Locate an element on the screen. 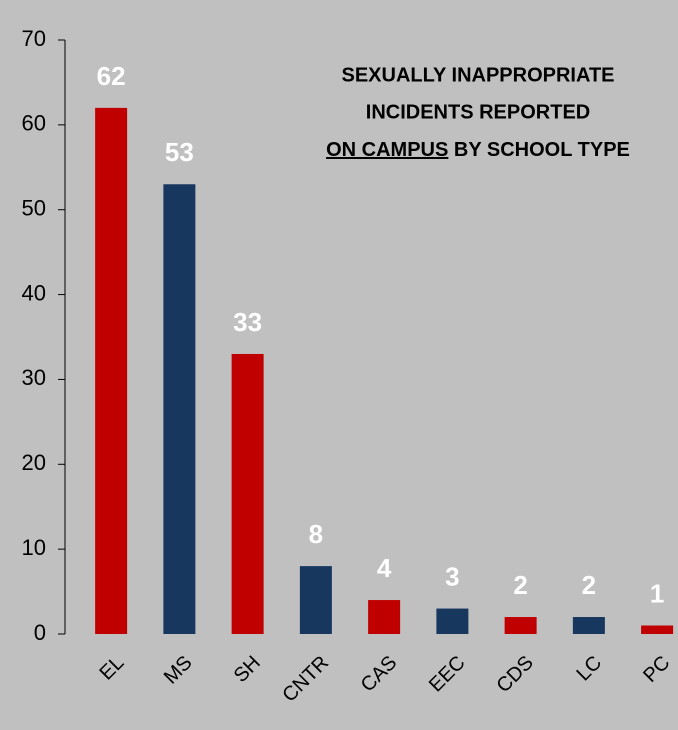 The height and width of the screenshot is (730, 678). y-tick-label: 40 is located at coordinates (34, 292).